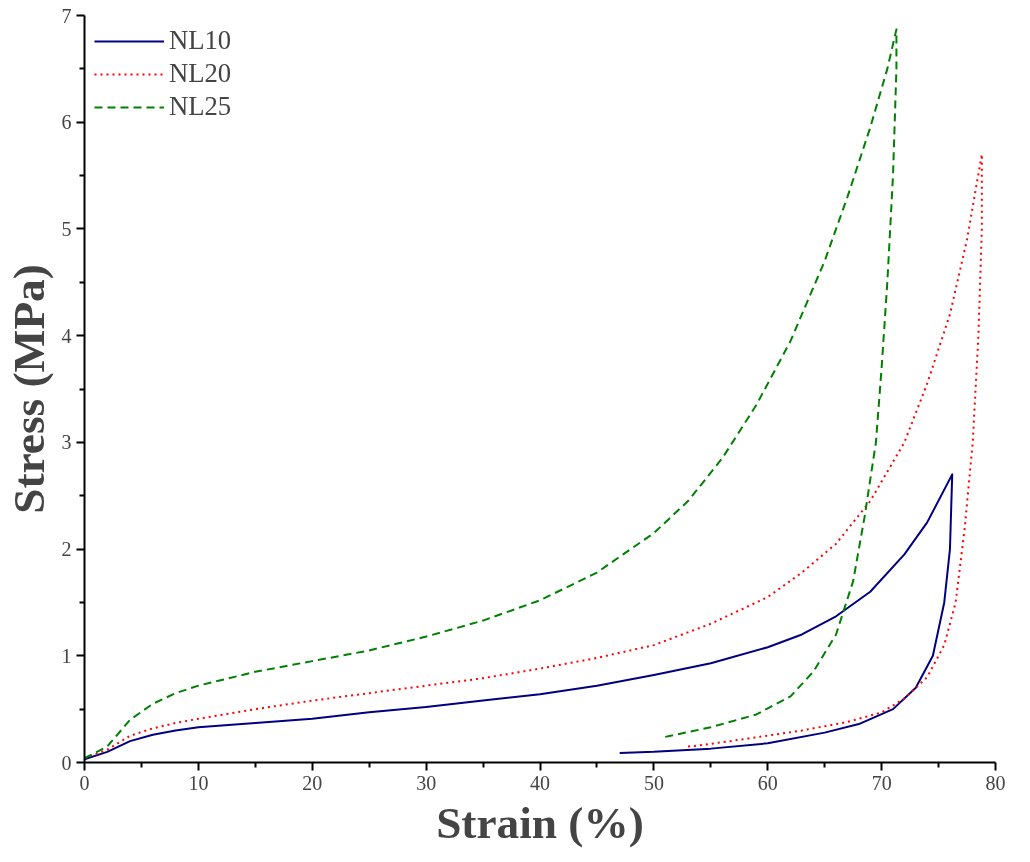  Describe the element at coordinates (66, 442) in the screenshot. I see `y-tick-label: 3` at that location.